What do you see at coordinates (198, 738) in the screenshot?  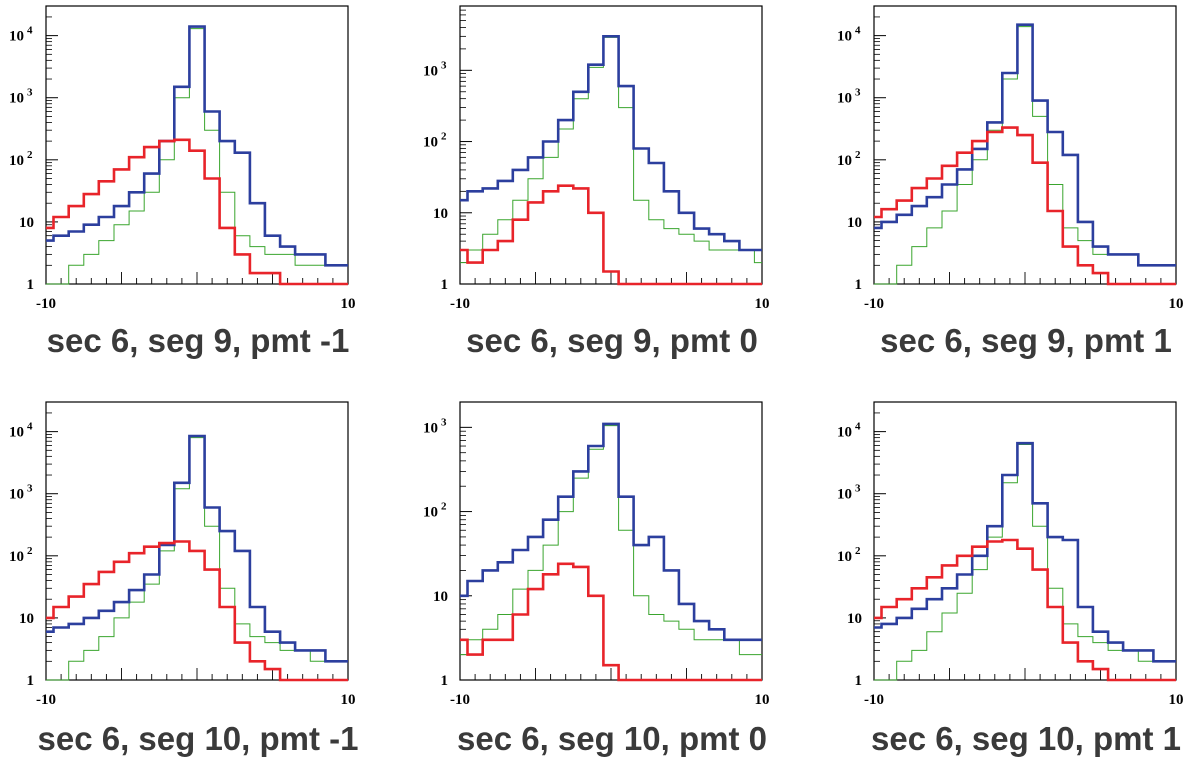 I see `panel-caption: sec 6, seg 10, pmt -1` at bounding box center [198, 738].